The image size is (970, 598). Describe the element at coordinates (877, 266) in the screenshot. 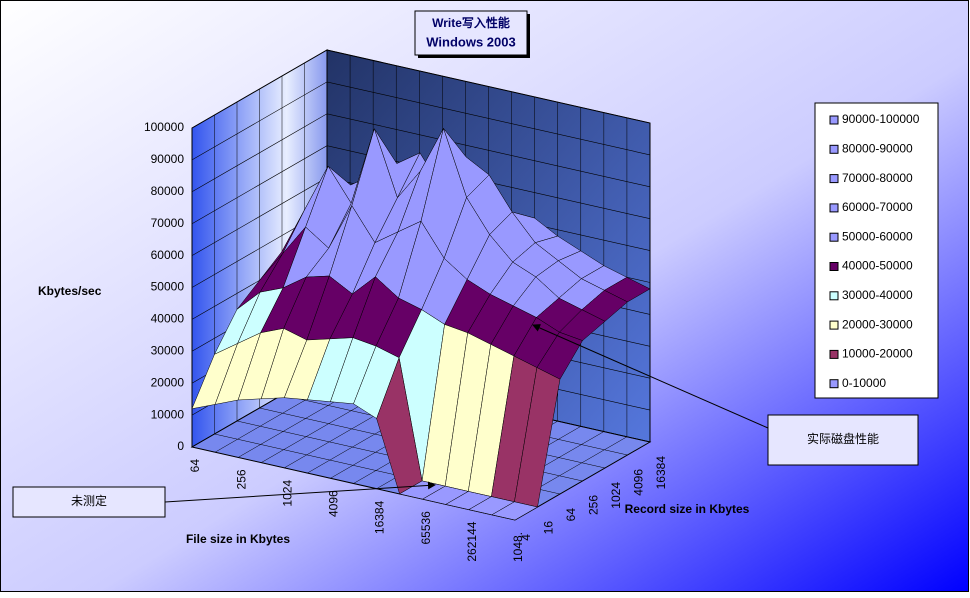

I see `legend-label: 40000-50000` at that location.